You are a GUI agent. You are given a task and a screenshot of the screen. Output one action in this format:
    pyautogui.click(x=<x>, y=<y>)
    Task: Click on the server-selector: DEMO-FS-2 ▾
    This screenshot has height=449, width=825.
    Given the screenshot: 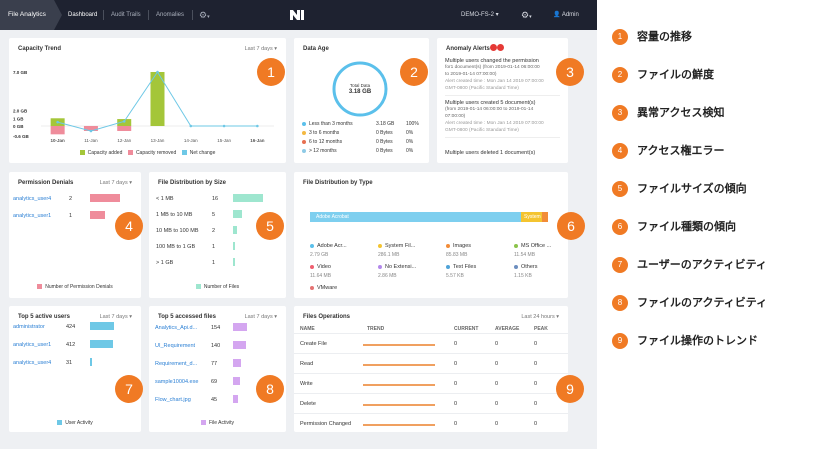 What is the action you would take?
    pyautogui.click(x=480, y=15)
    